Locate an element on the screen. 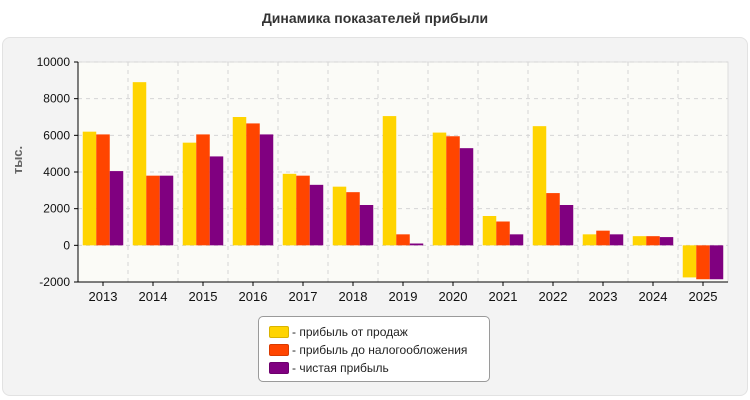 The width and height of the screenshot is (750, 400). x-tick-label: 2024 is located at coordinates (653, 296).